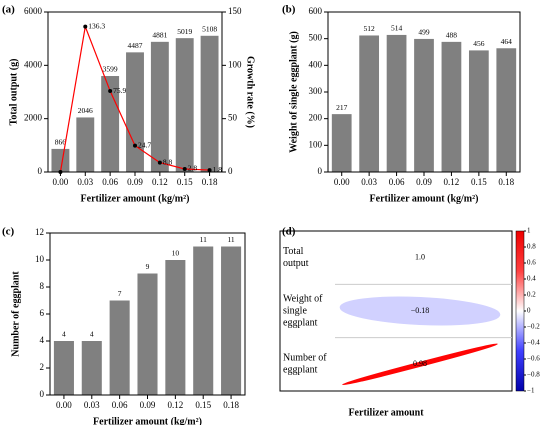 This screenshot has width=550, height=425. Describe the element at coordinates (531, 279) in the screenshot. I see `colorbar-tick-label: 0.4` at that location.